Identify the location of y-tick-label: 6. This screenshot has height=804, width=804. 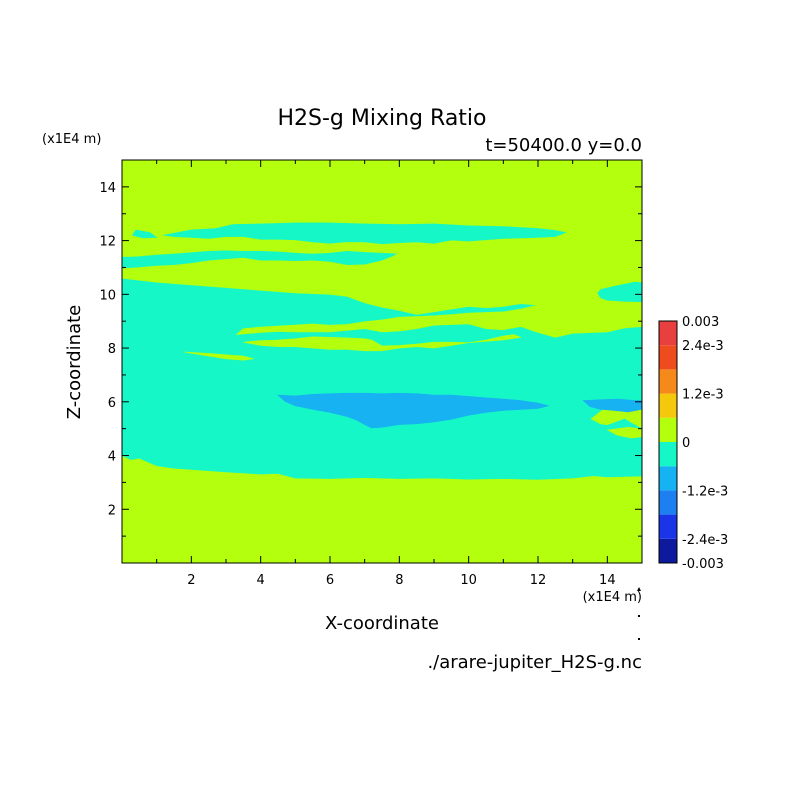
(112, 403).